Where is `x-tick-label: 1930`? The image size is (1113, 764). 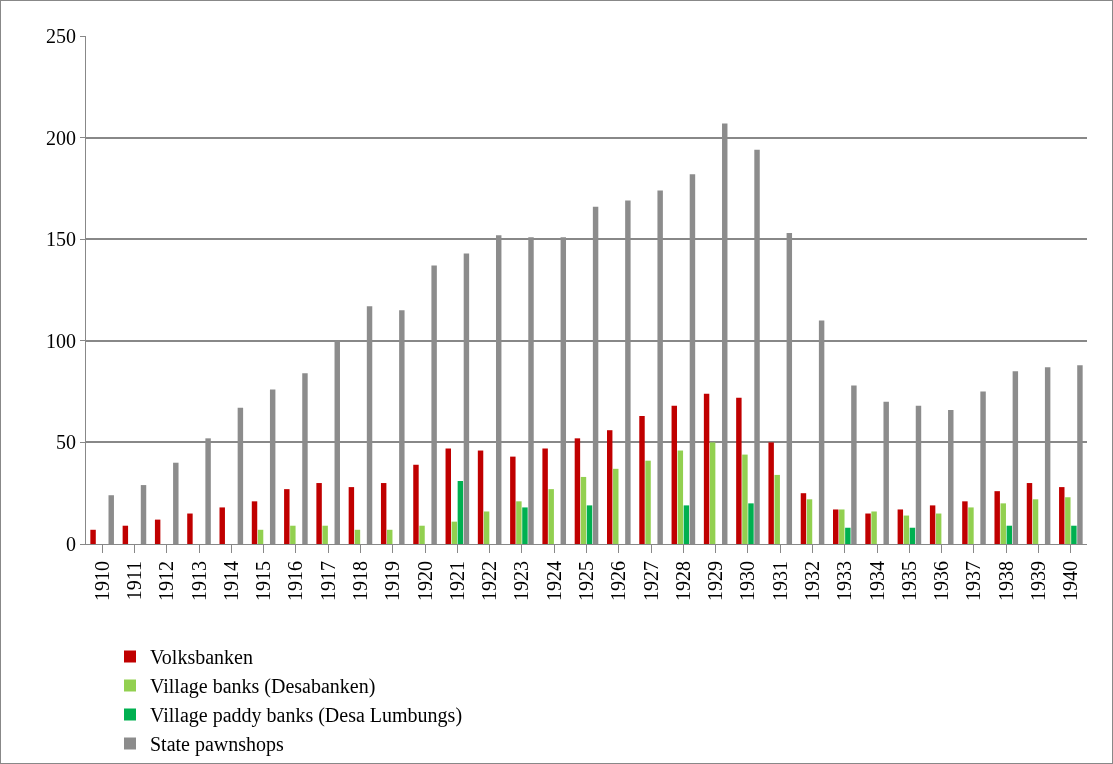 x-tick-label: 1930 is located at coordinates (747, 581).